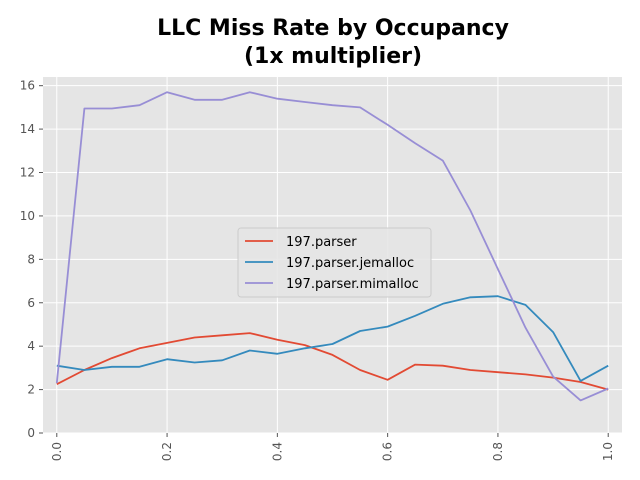 Image resolution: width=640 pixels, height=480 pixels. Describe the element at coordinates (57, 451) in the screenshot. I see `x-tick-label: 0.0` at that location.